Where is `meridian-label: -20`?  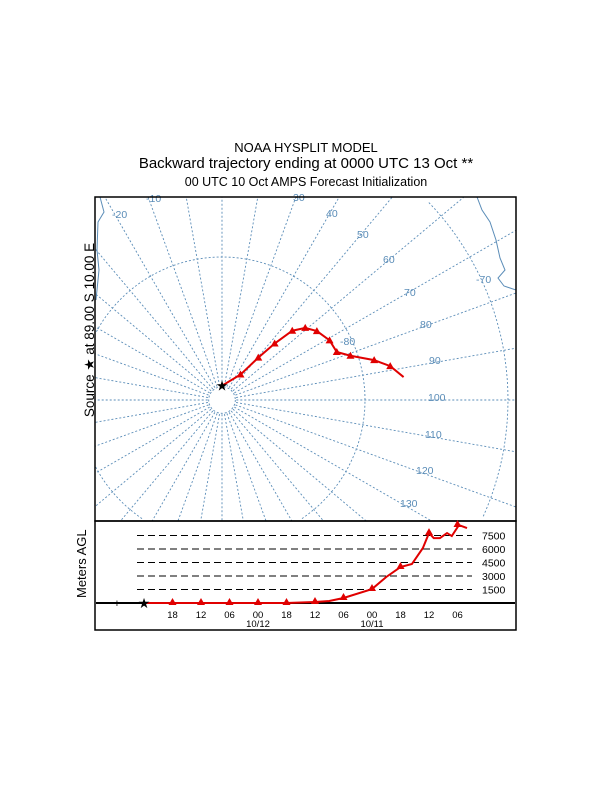 meridian-label: -20 is located at coordinates (119, 215).